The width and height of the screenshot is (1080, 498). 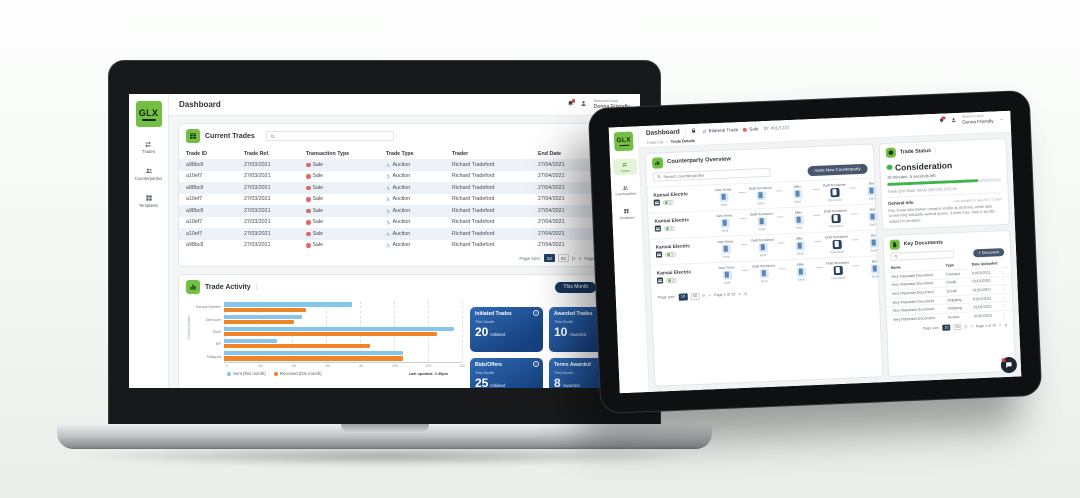 What do you see at coordinates (576, 287) in the screenshot?
I see `this-month-button: This Month` at bounding box center [576, 287].